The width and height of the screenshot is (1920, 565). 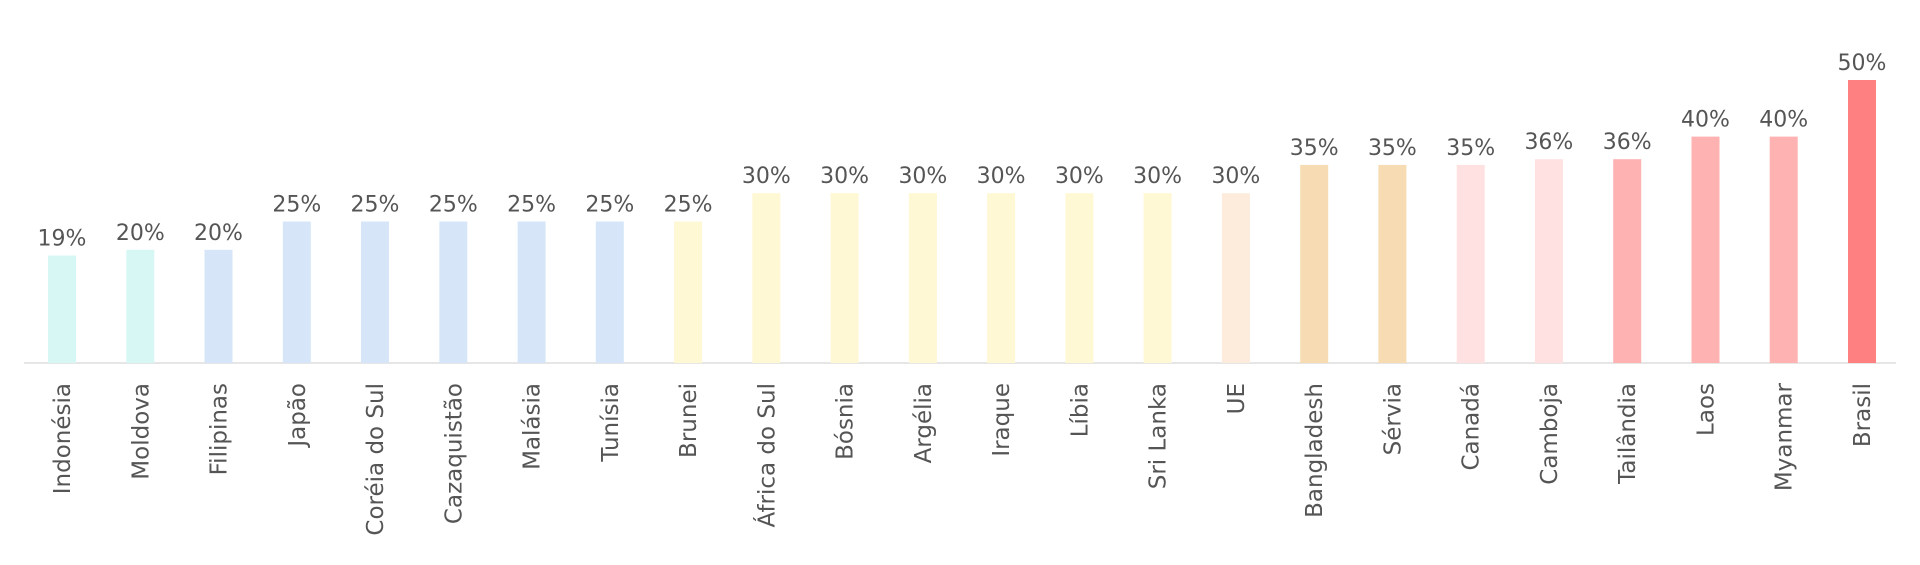 I want to click on value-label-camboja: 36%, so click(x=1548, y=142).